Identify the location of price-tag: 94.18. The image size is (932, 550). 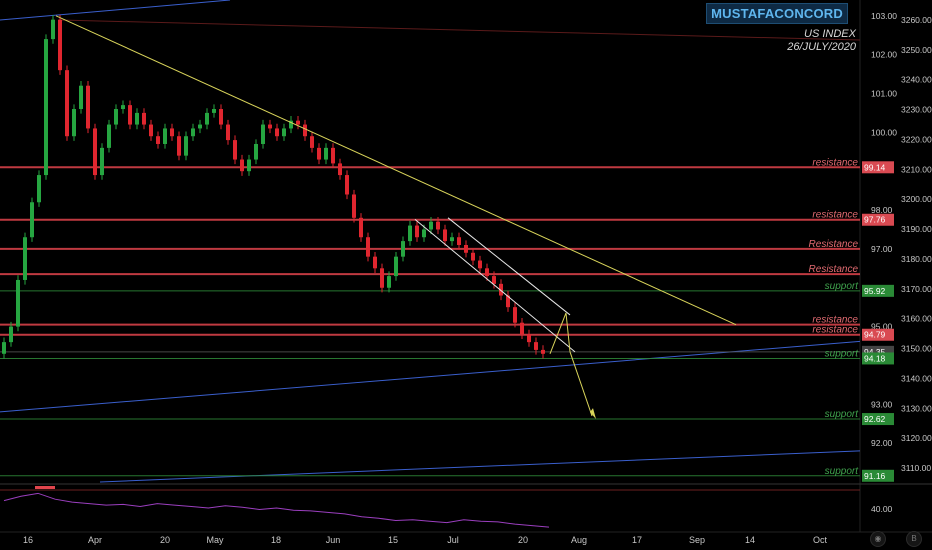
(875, 358).